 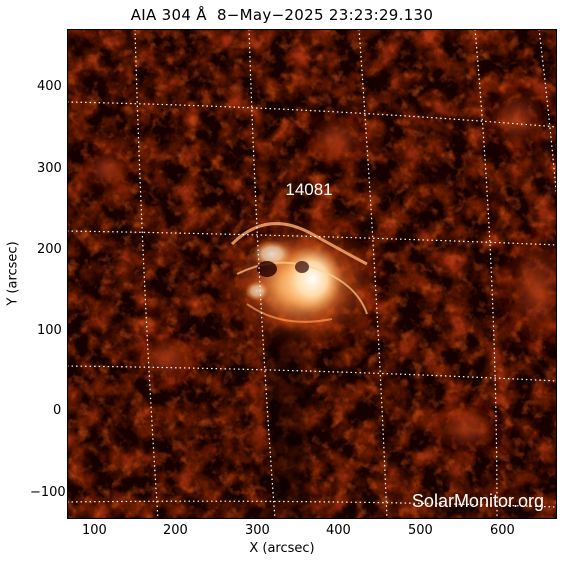 I want to click on y-tick-label: 200, so click(x=49, y=249).